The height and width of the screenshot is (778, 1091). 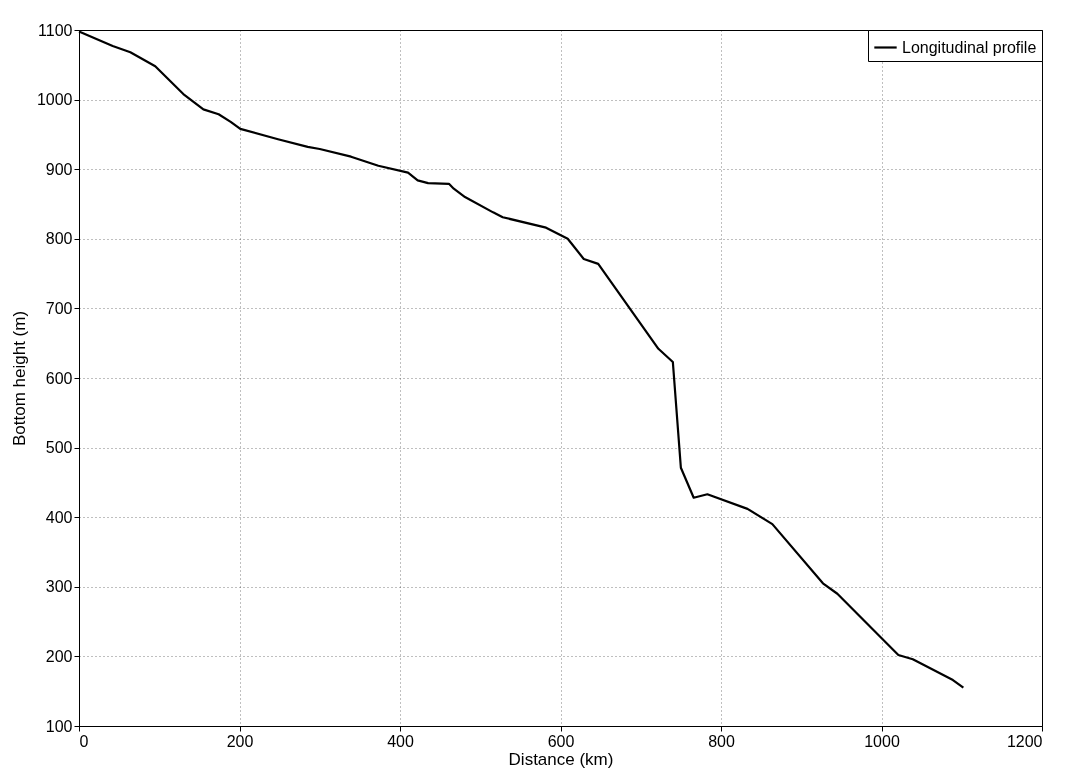 What do you see at coordinates (59, 308) in the screenshot?
I see `y-tick-label: 700` at bounding box center [59, 308].